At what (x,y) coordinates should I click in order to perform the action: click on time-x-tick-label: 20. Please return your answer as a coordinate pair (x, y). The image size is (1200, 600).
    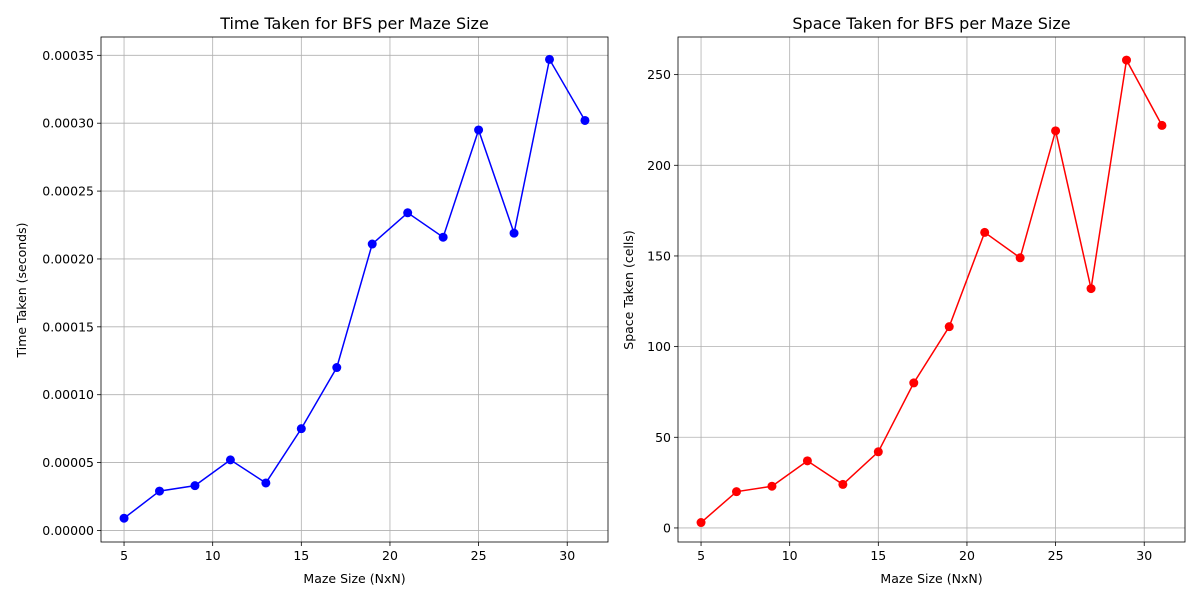
    Looking at the image, I should click on (390, 555).